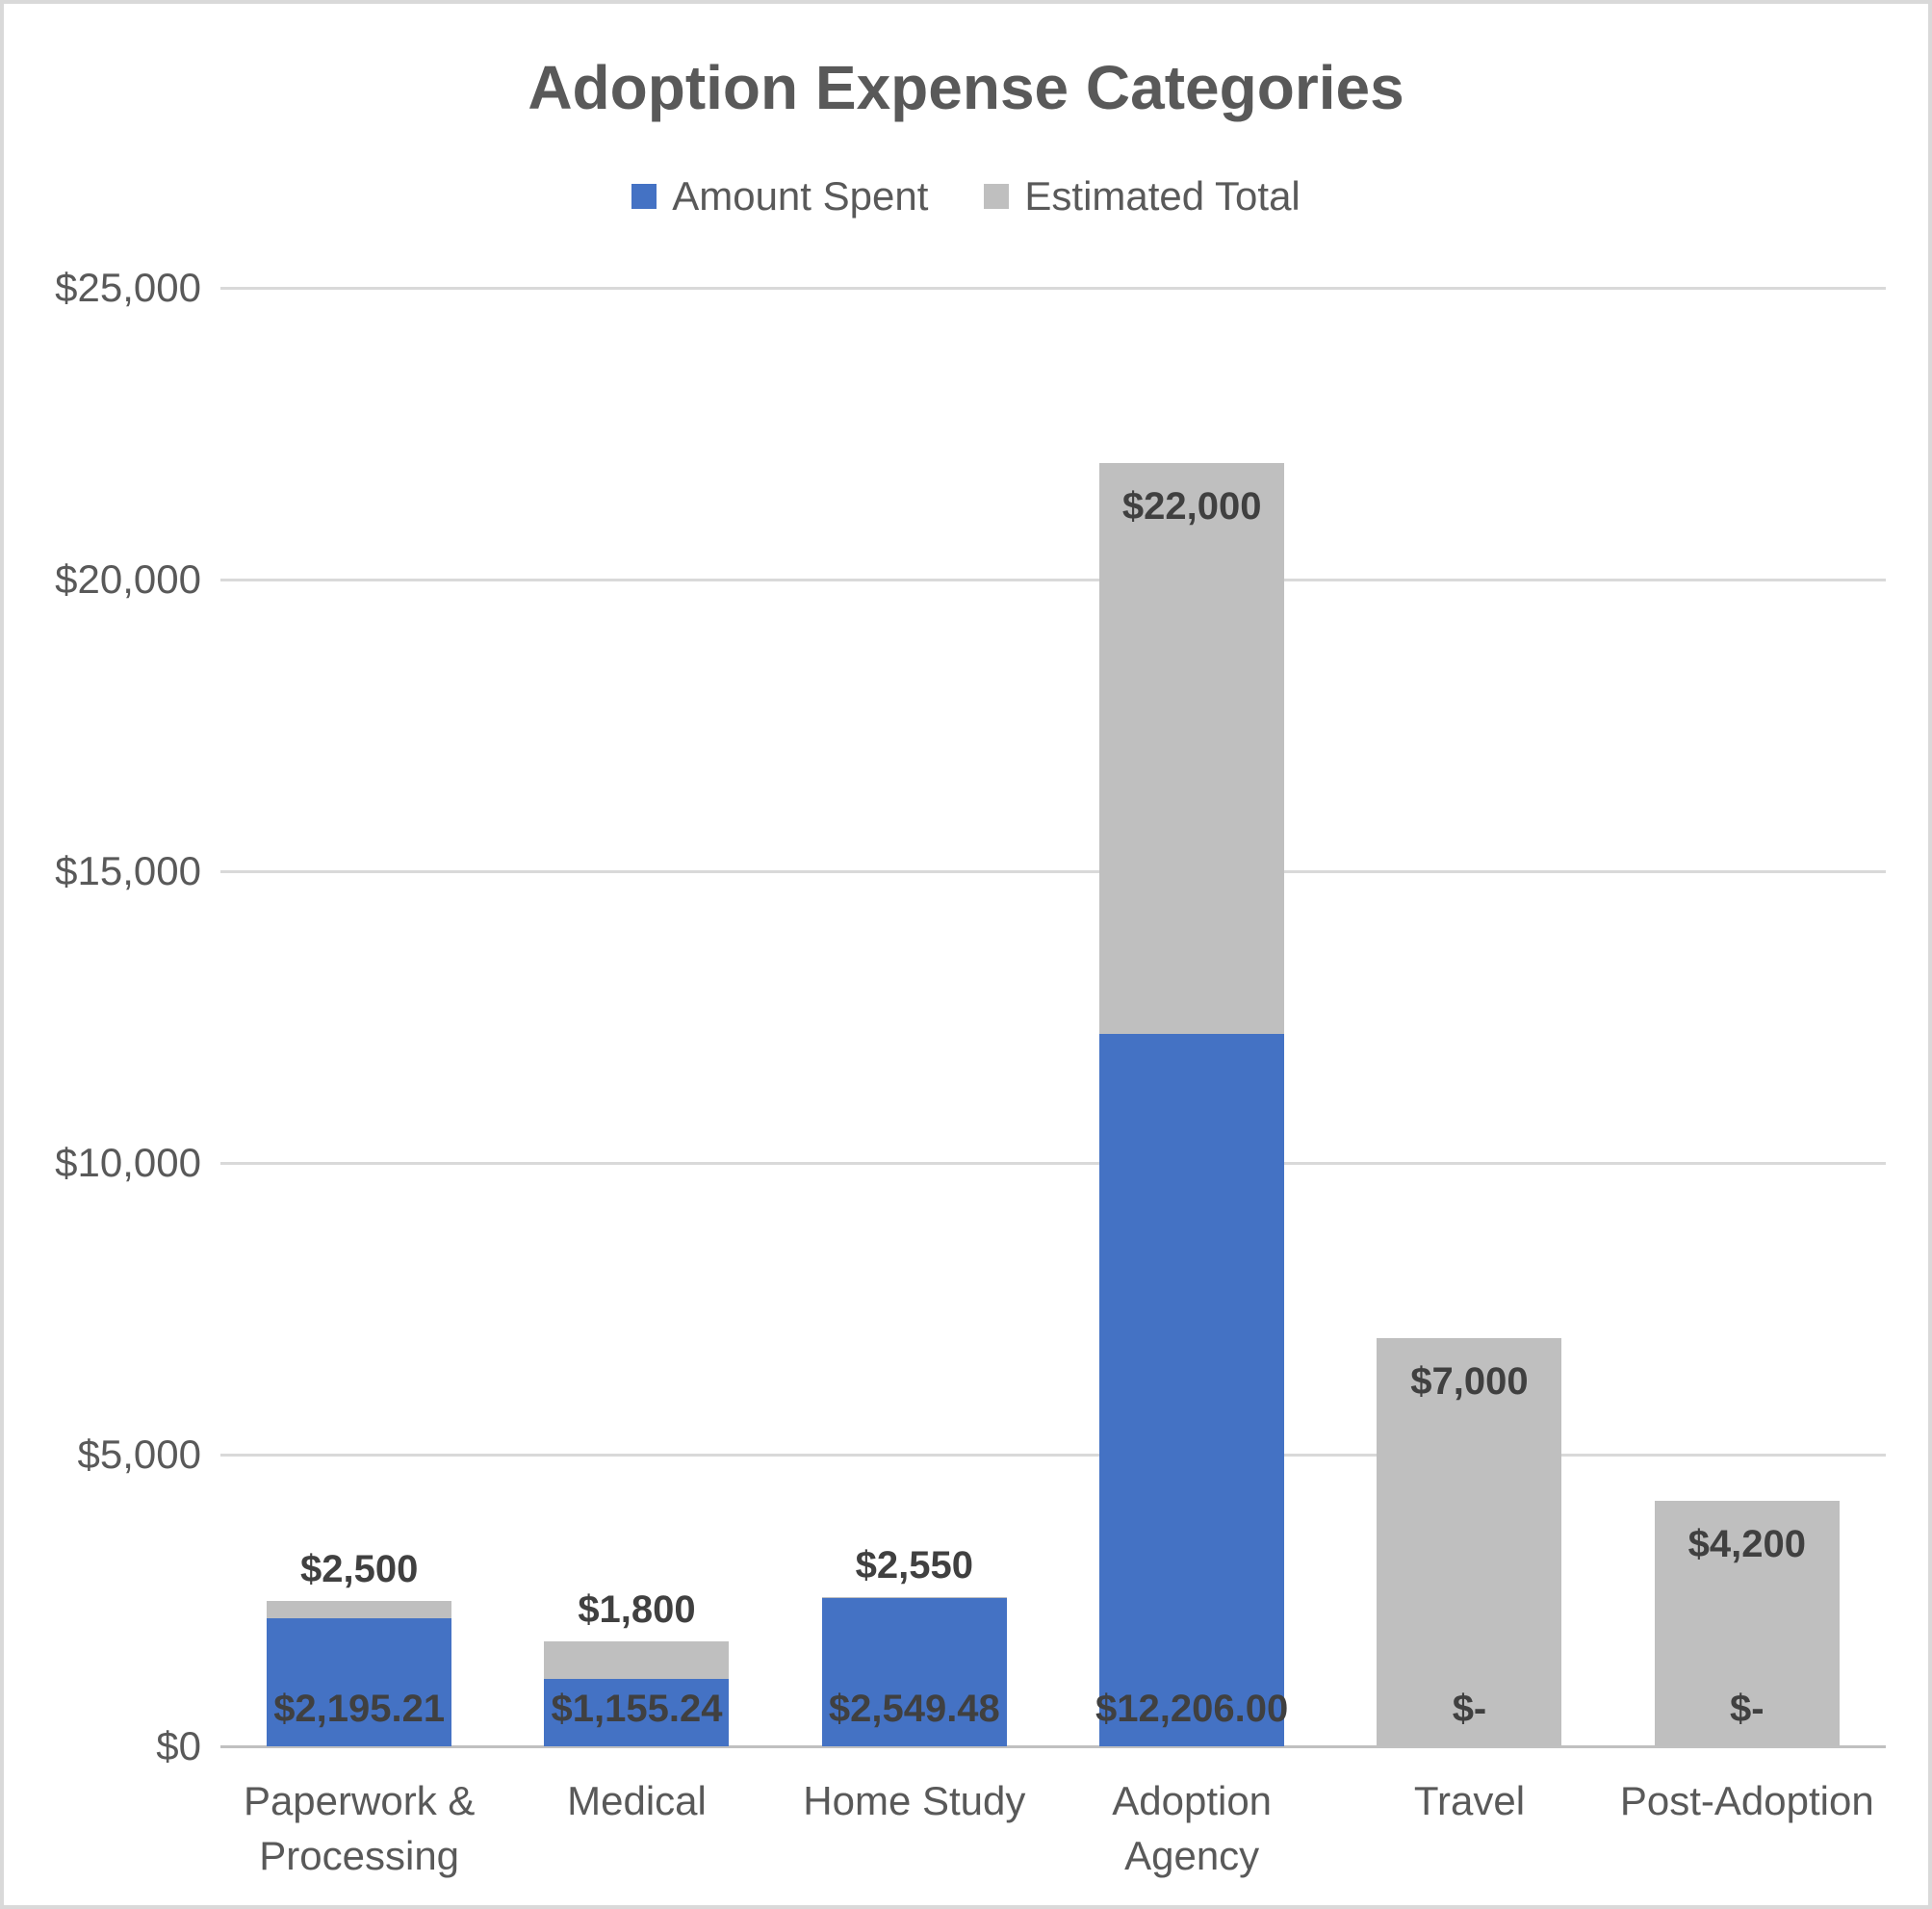 This screenshot has width=1932, height=1909. What do you see at coordinates (644, 196) in the screenshot?
I see `amount-spent-swatch-icon` at bounding box center [644, 196].